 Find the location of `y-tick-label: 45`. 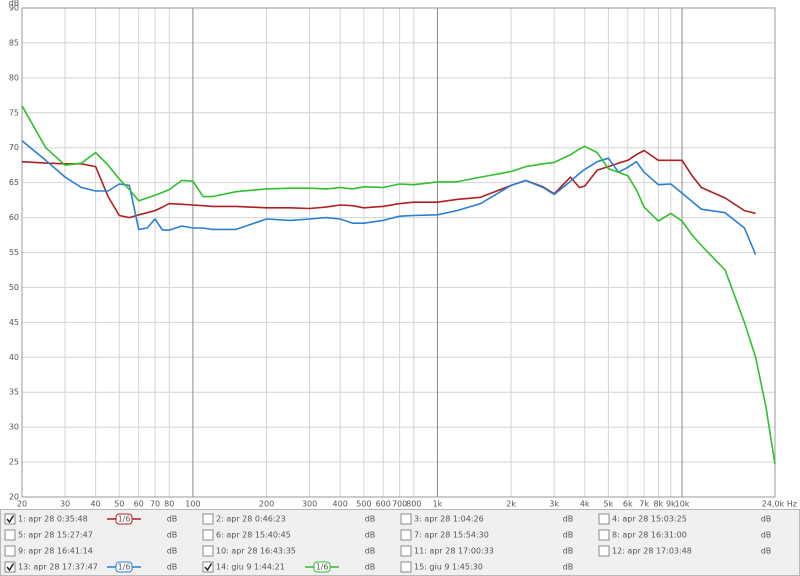

y-tick-label: 45 is located at coordinates (14, 322).